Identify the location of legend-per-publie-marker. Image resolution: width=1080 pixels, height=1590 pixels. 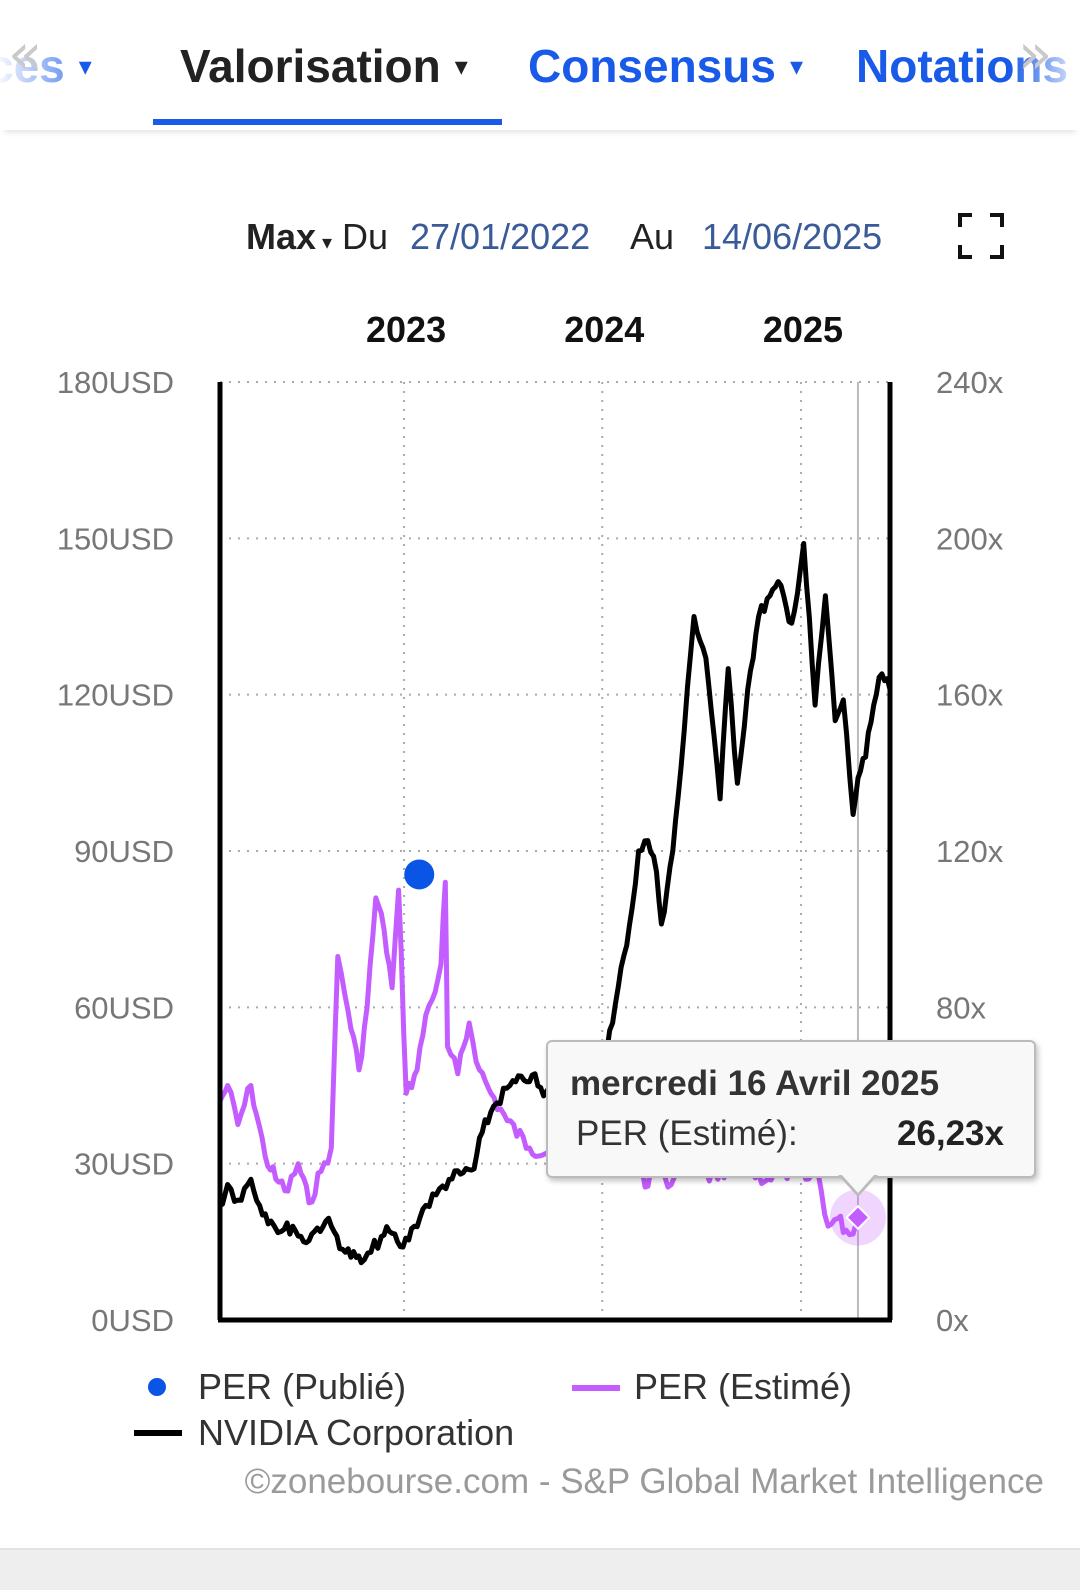
(157, 1387).